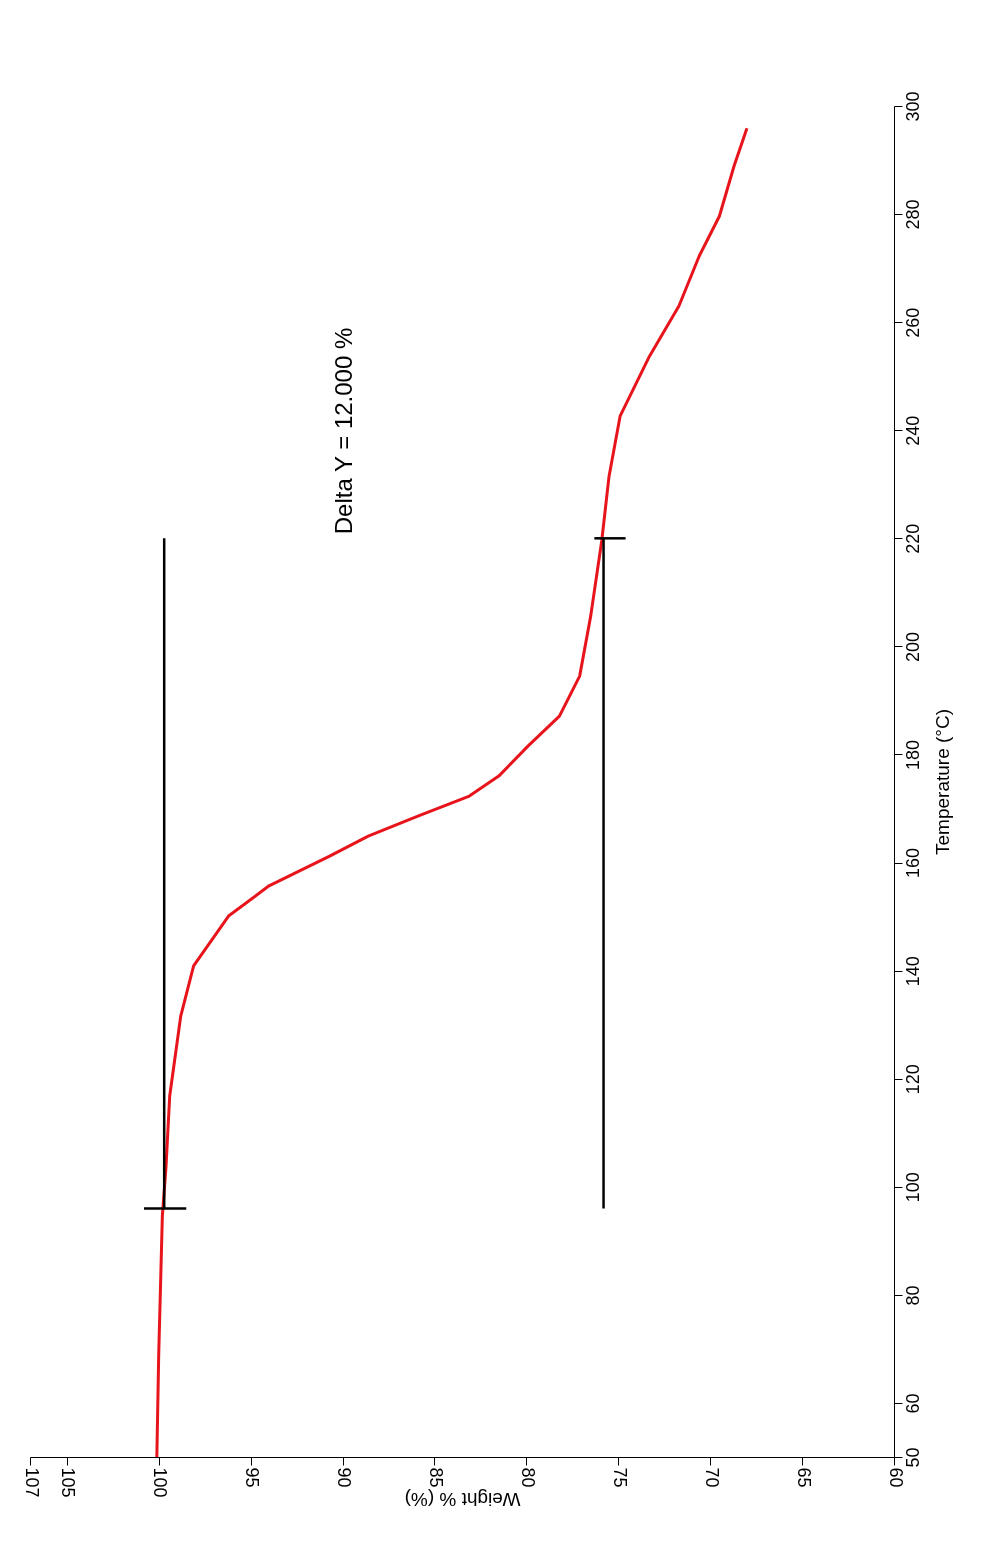 This screenshot has height=1548, width=1003. What do you see at coordinates (912, 106) in the screenshot?
I see `y-tick-label: 300` at bounding box center [912, 106].